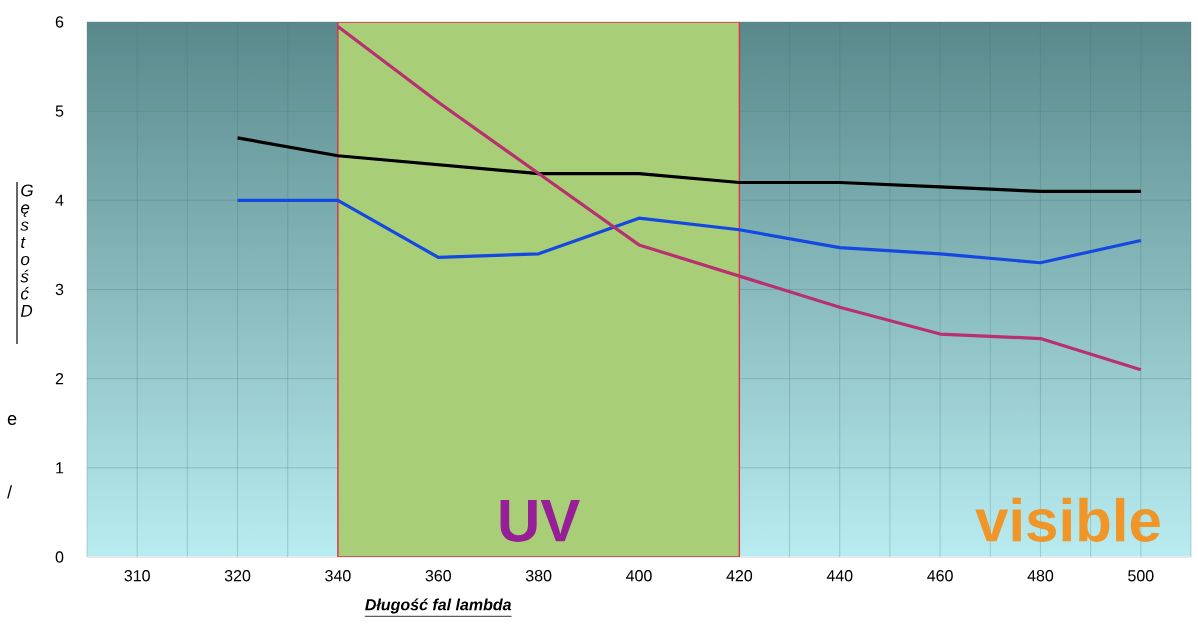 The image size is (1198, 640). What do you see at coordinates (540, 521) in the screenshot?
I see `band-label: UV` at bounding box center [540, 521].